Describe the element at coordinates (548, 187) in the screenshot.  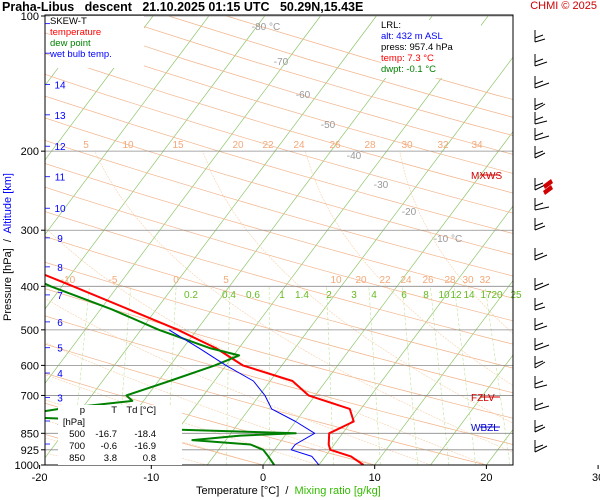
I see `wind-barb-max` at that location.